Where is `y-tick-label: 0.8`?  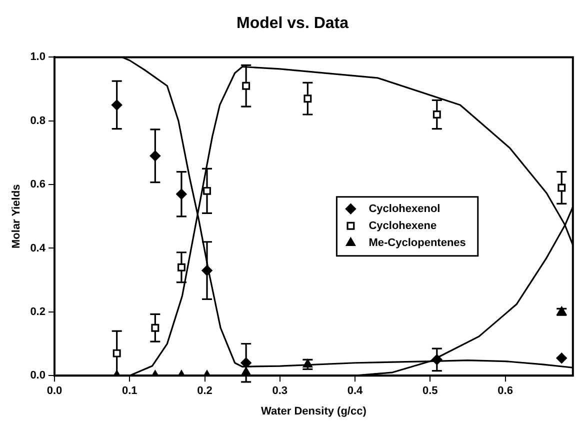
y-tick-label: 0.8 is located at coordinates (38, 120).